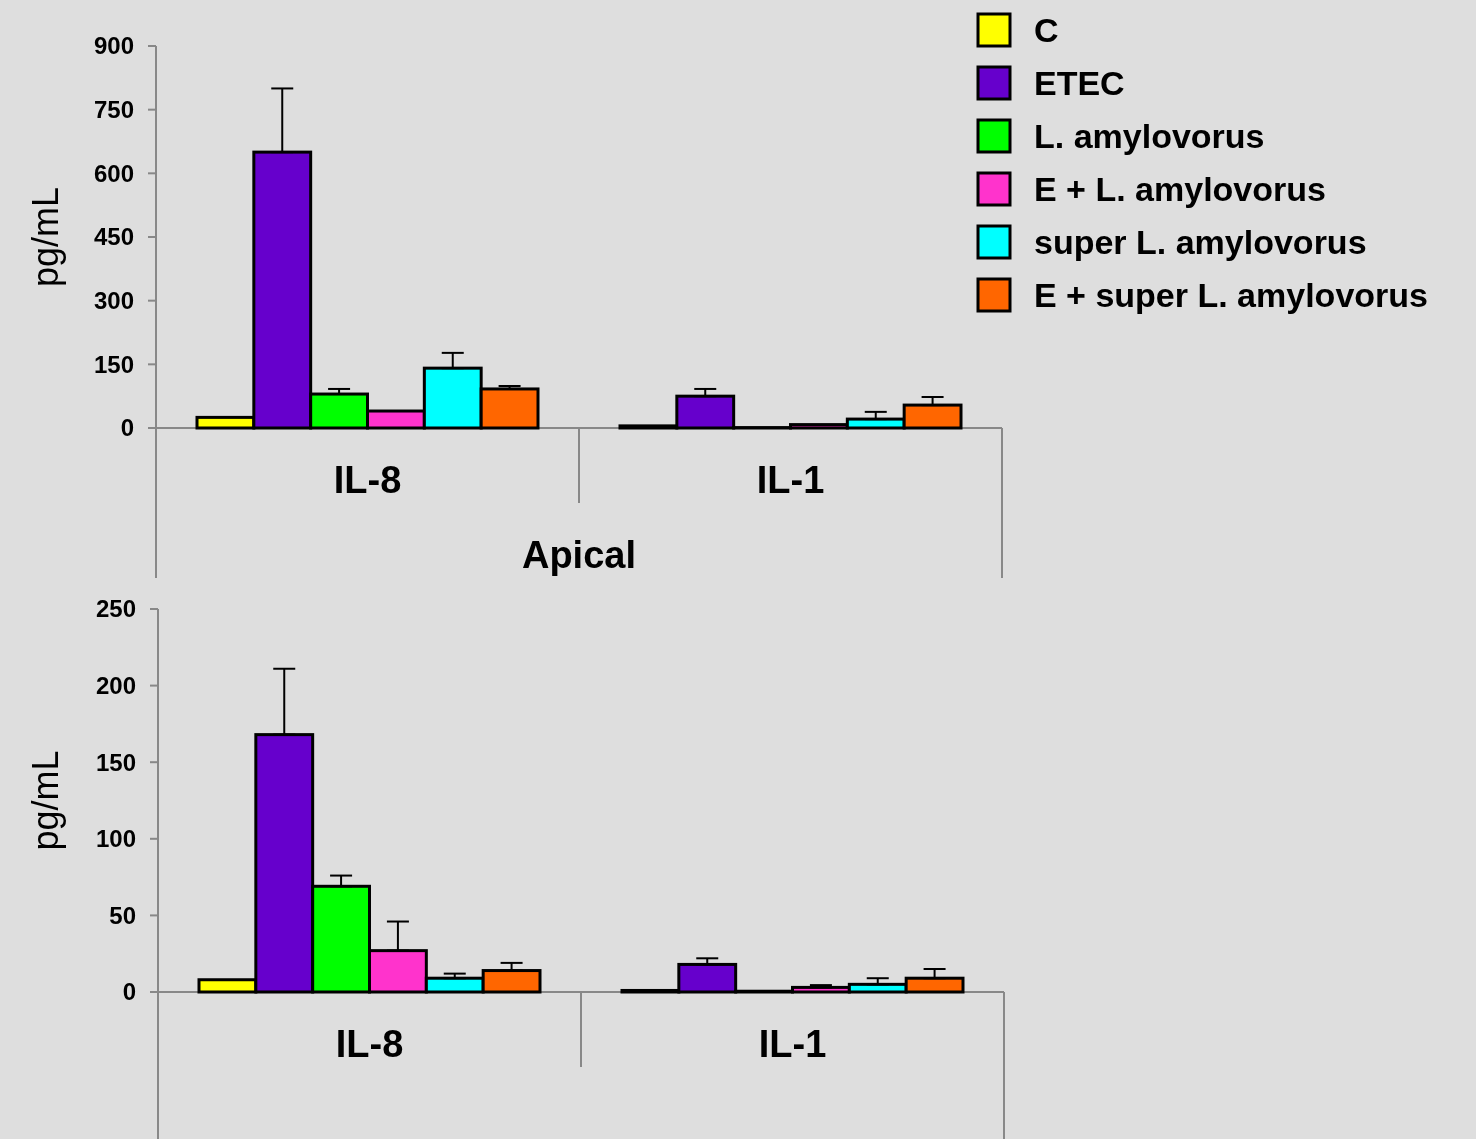 This screenshot has height=1139, width=1476. I want to click on y-tick-label: 450, so click(113, 237).